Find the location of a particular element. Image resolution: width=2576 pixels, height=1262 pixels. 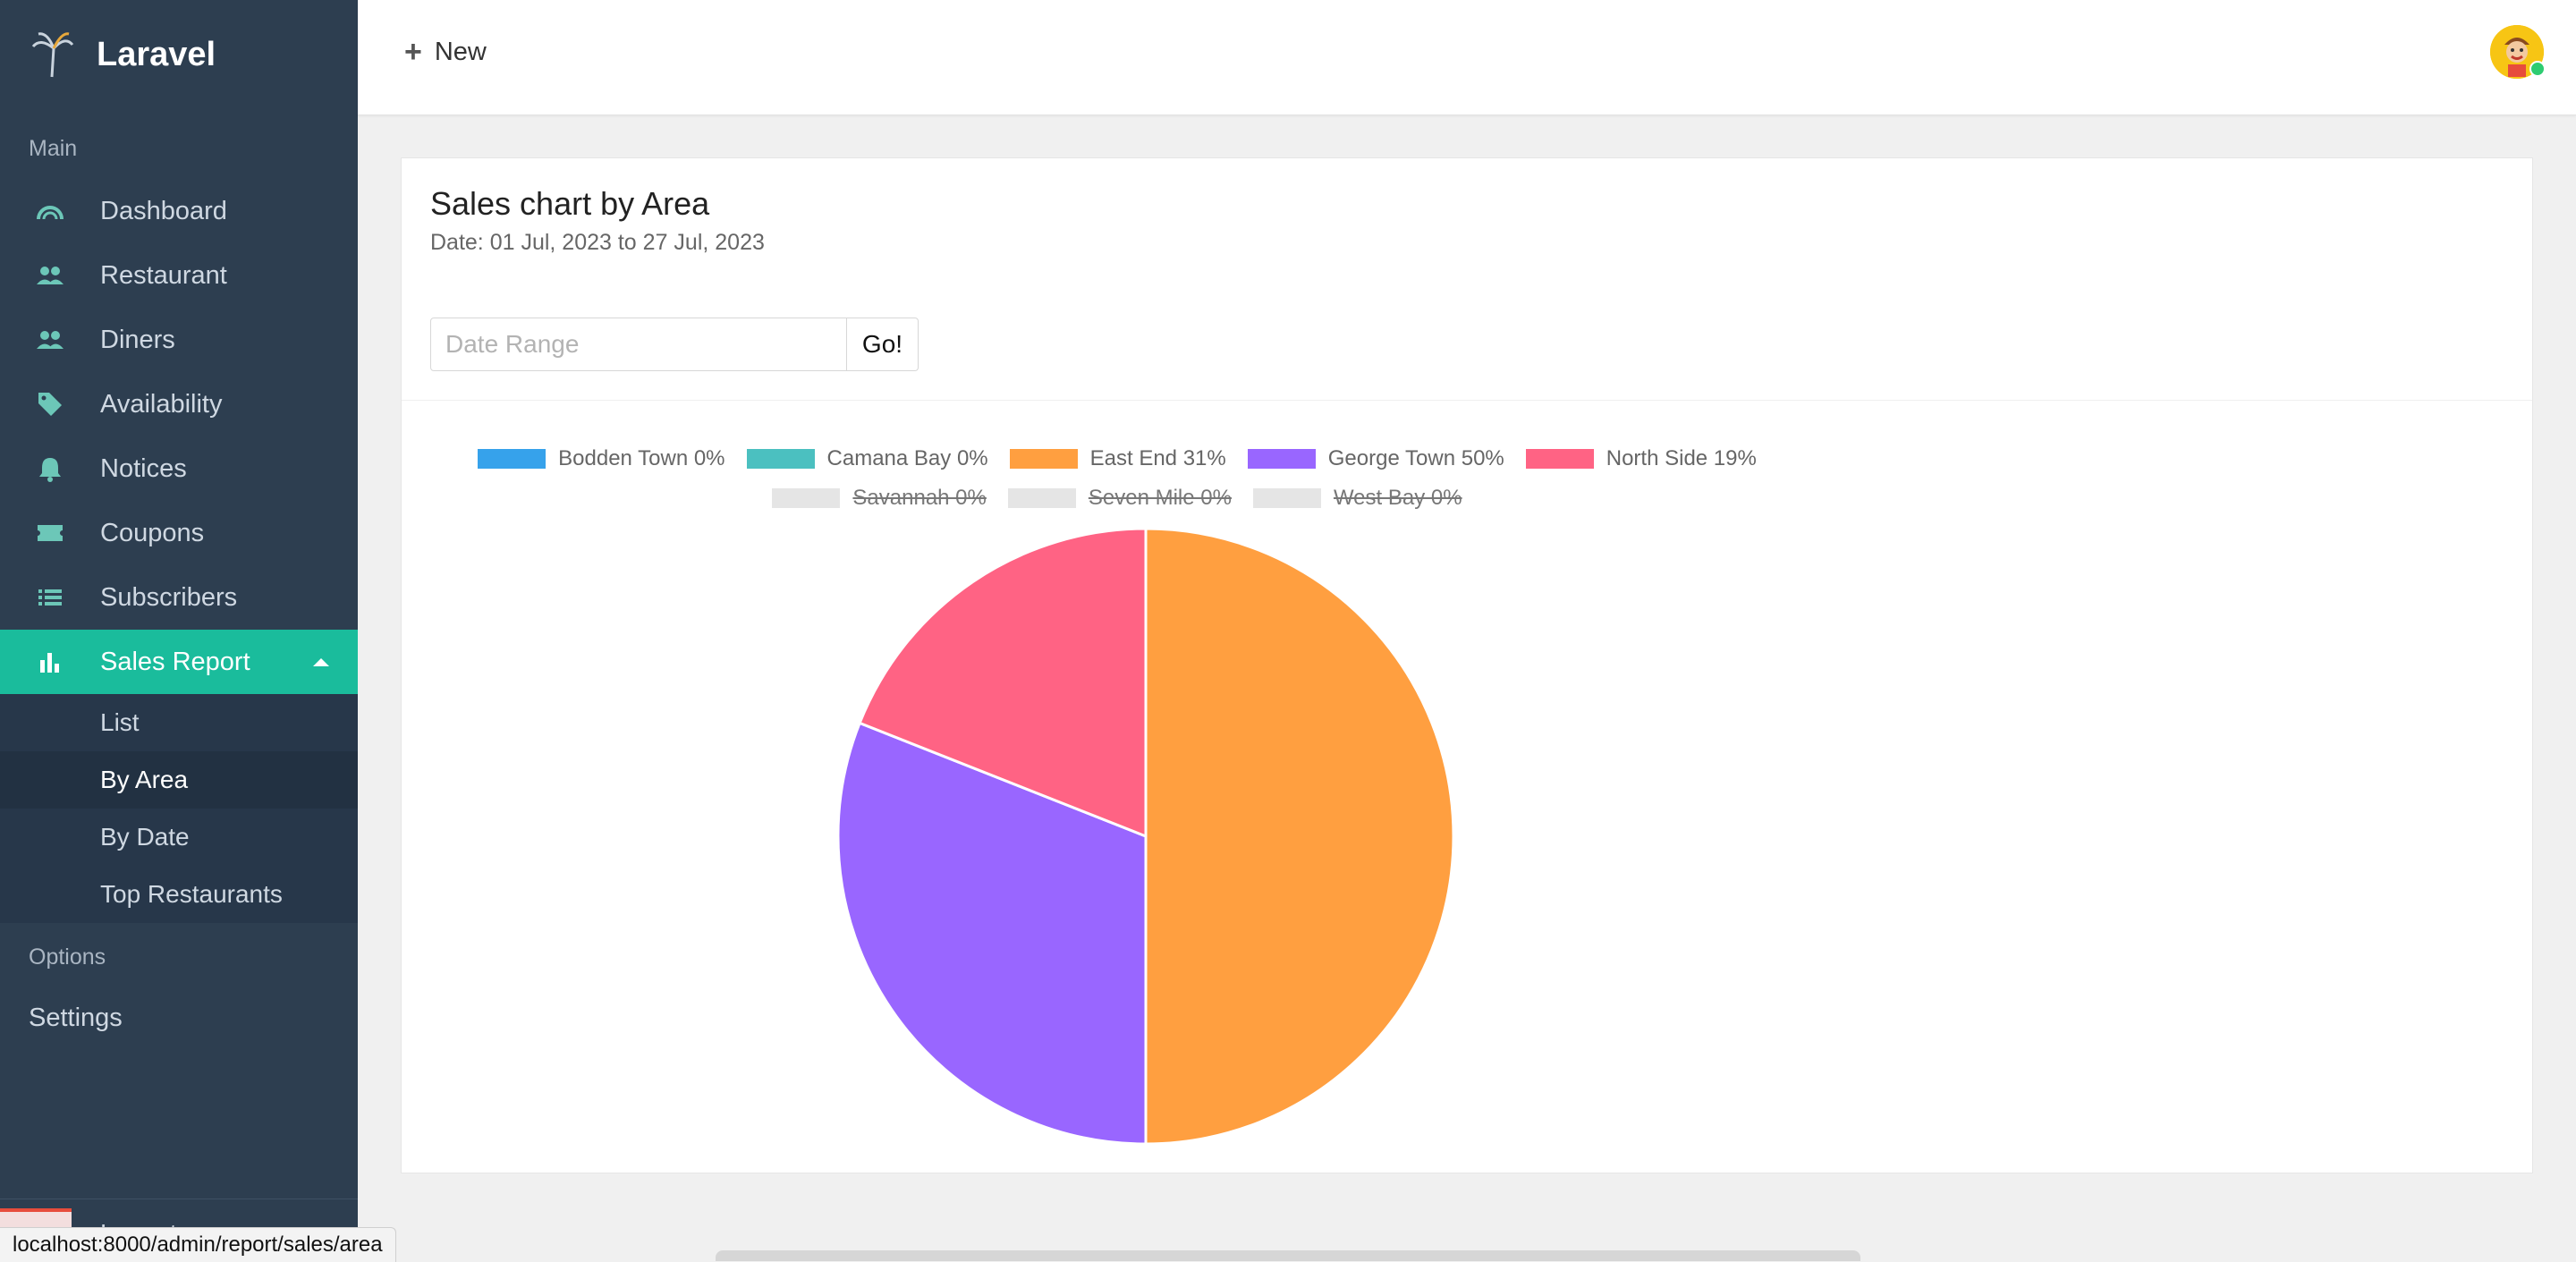

palm-tree-icon is located at coordinates (52, 55).